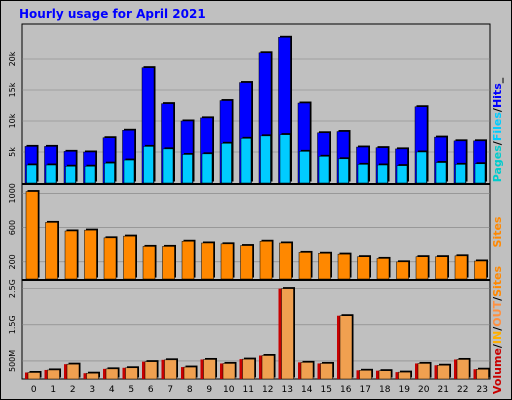 Image resolution: width=512 pixels, height=400 pixels. Describe the element at coordinates (12, 288) in the screenshot. I see `y-tick-label: 2.5G` at that location.